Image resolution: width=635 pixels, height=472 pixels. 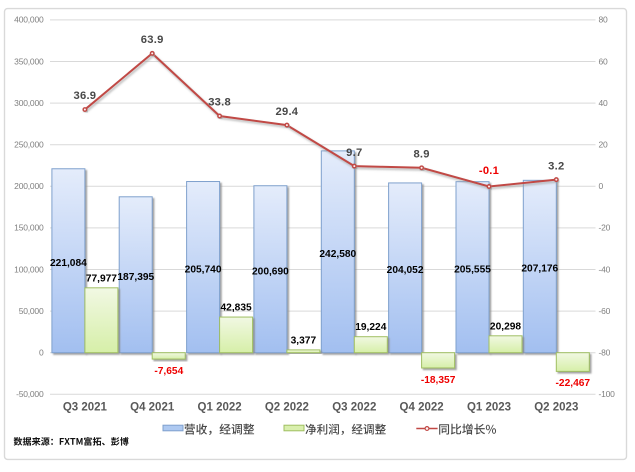 What do you see at coordinates (556, 166) in the screenshot?
I see `svg-text: 3.2` at bounding box center [556, 166].